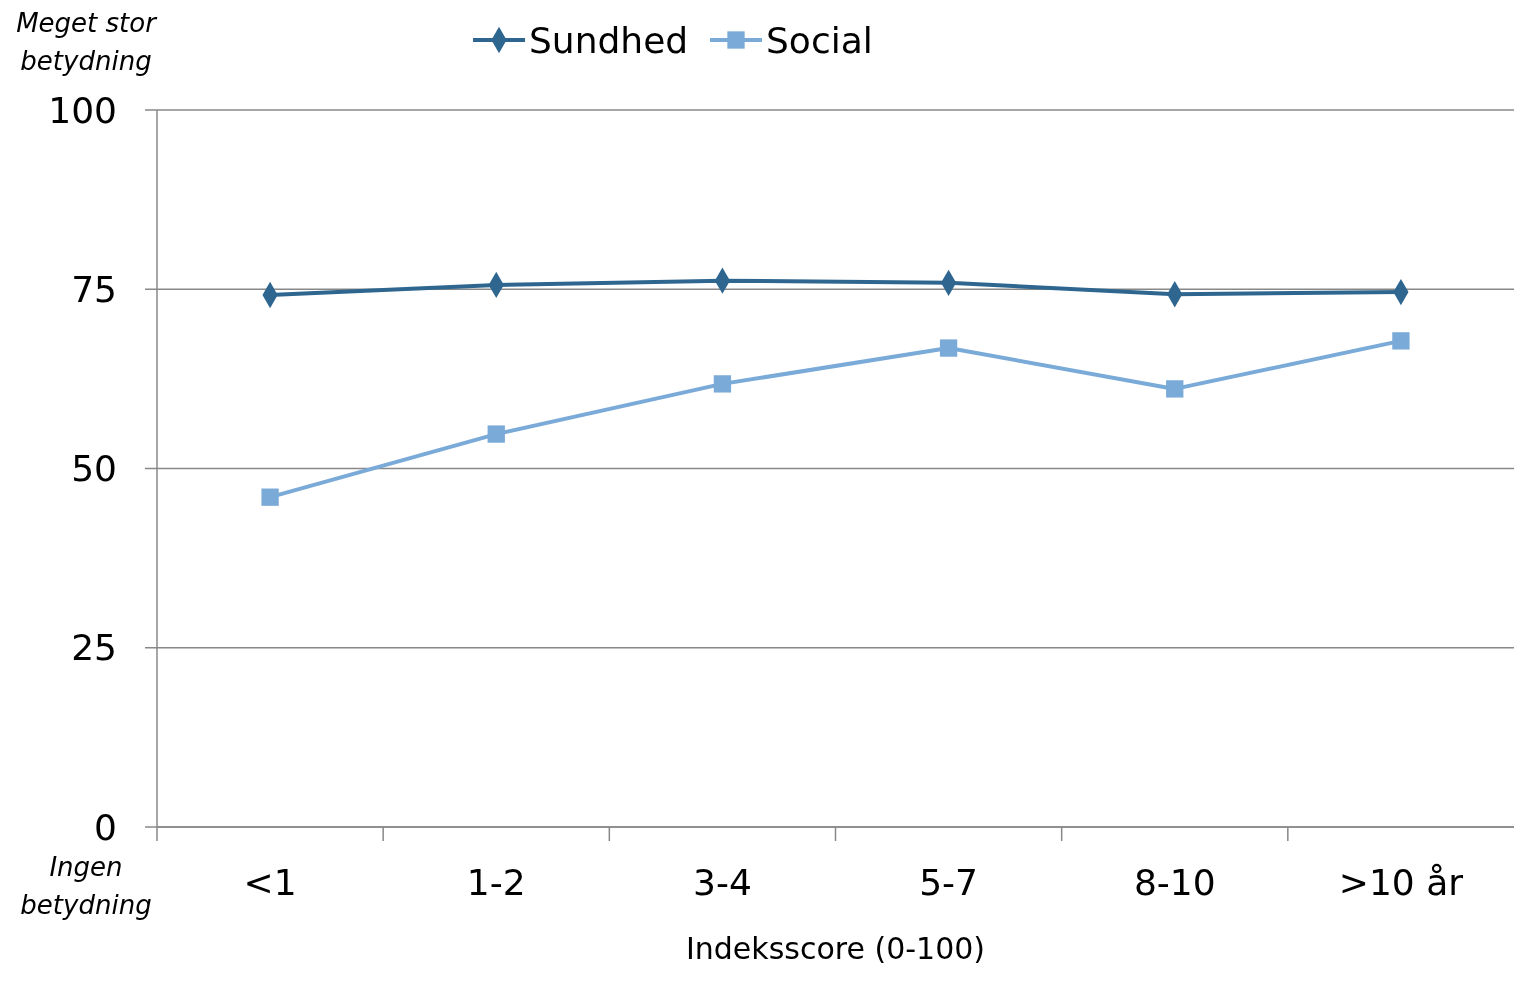  Describe the element at coordinates (722, 882) in the screenshot. I see `x-tick-label: 3-4` at that location.